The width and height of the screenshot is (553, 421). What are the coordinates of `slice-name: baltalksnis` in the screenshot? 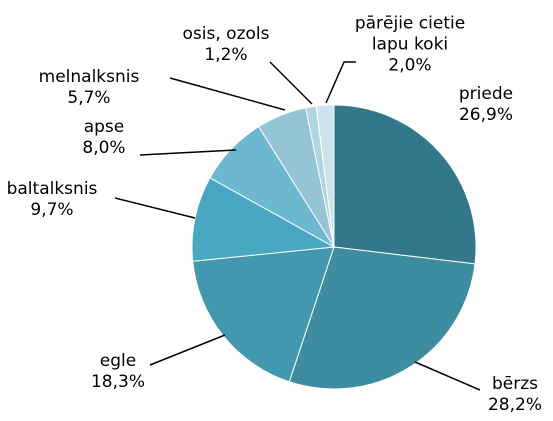 It's located at (52, 189).